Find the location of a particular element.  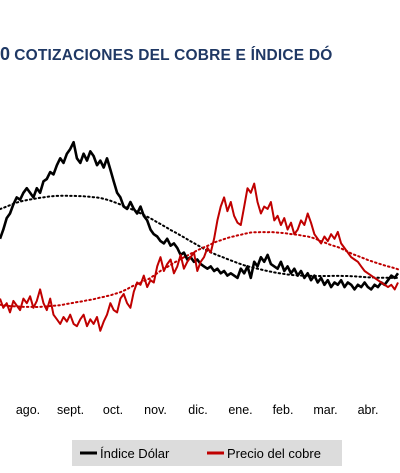

x-axis-ticks: ago. sept. oct. nov. dic. ene. feb. mar. abr. is located at coordinates (197, 410).